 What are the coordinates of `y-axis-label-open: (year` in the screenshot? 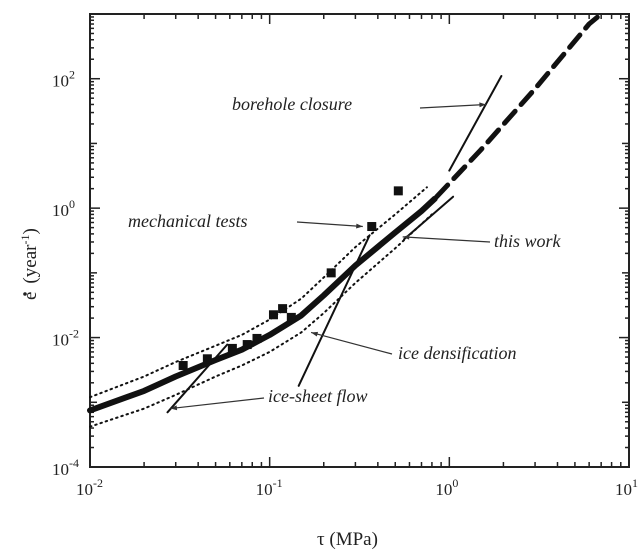 It's located at (30, 264).